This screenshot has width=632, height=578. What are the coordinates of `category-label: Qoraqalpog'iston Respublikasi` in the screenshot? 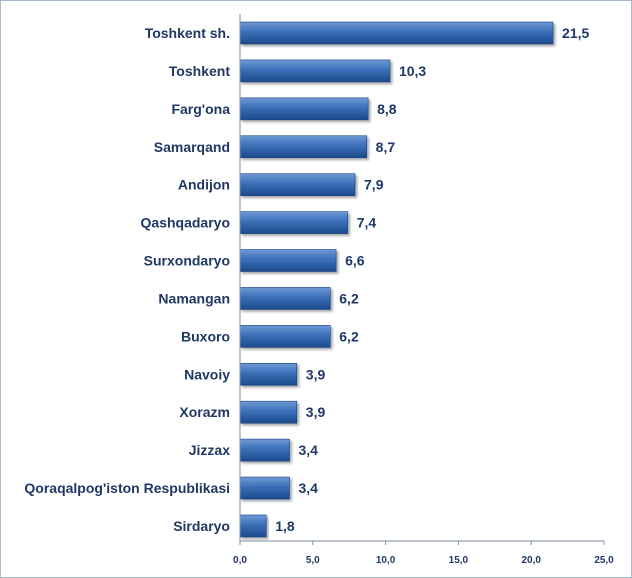 It's located at (127, 488).